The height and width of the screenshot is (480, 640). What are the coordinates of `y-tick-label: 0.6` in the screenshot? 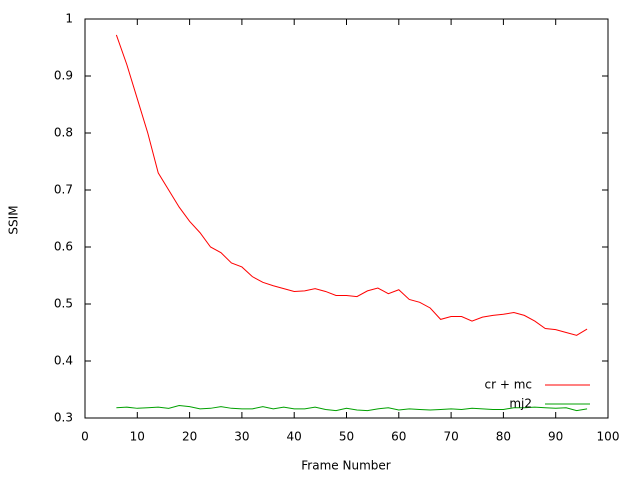 It's located at (63, 247).